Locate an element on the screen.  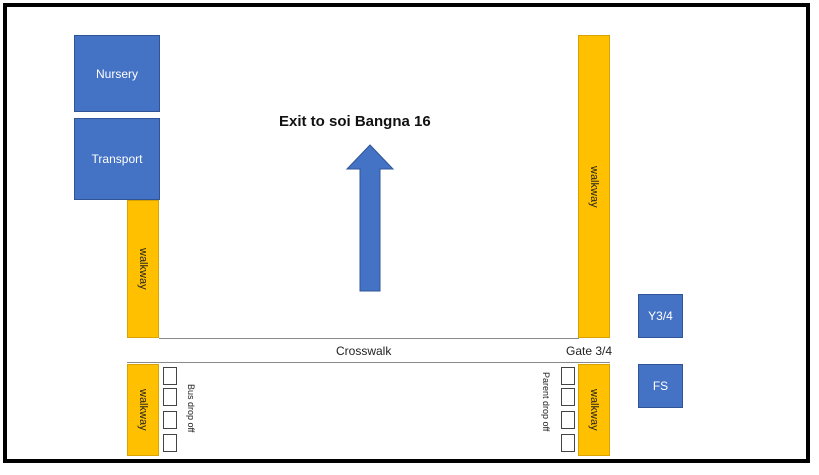
road-edge-bottom is located at coordinates (368, 362).